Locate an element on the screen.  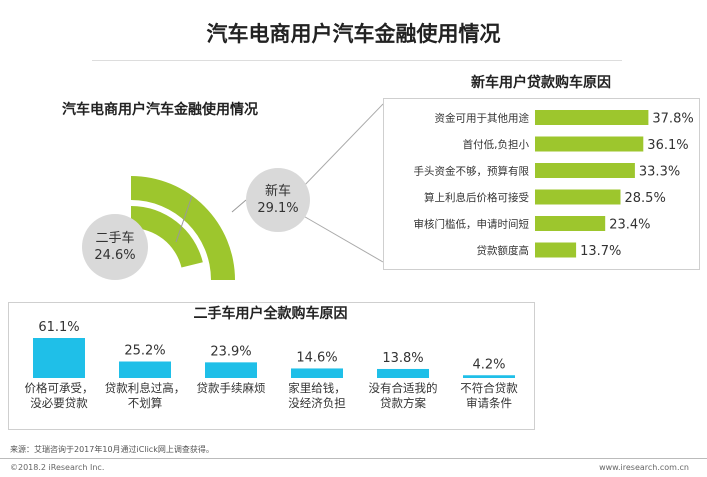
used-car-value-label: 25.2% is located at coordinates (144, 351).